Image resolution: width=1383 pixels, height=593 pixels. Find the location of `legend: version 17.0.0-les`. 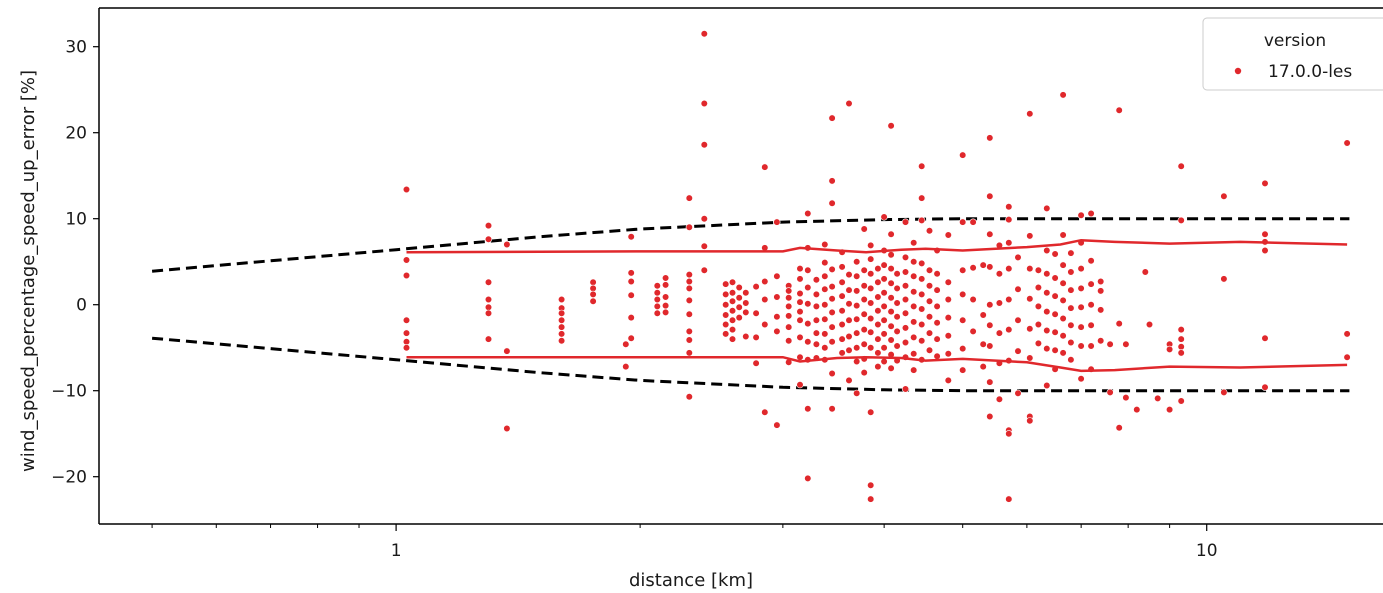

legend: version 17.0.0-les is located at coordinates (1292, 54).